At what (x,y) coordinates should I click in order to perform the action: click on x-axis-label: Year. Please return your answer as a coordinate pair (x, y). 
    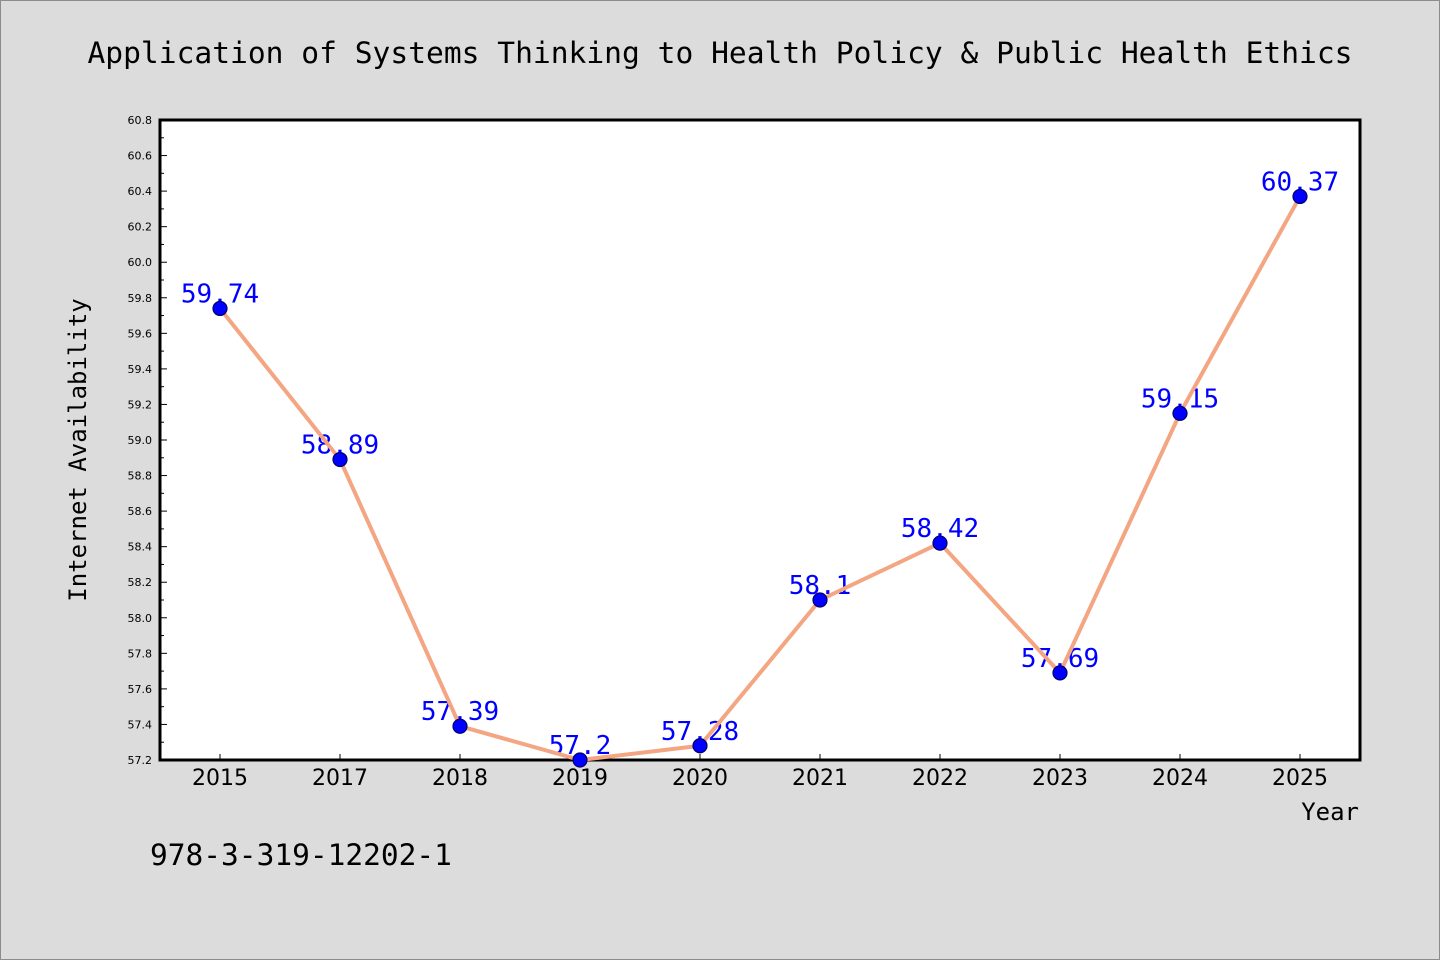
    Looking at the image, I should click on (1330, 812).